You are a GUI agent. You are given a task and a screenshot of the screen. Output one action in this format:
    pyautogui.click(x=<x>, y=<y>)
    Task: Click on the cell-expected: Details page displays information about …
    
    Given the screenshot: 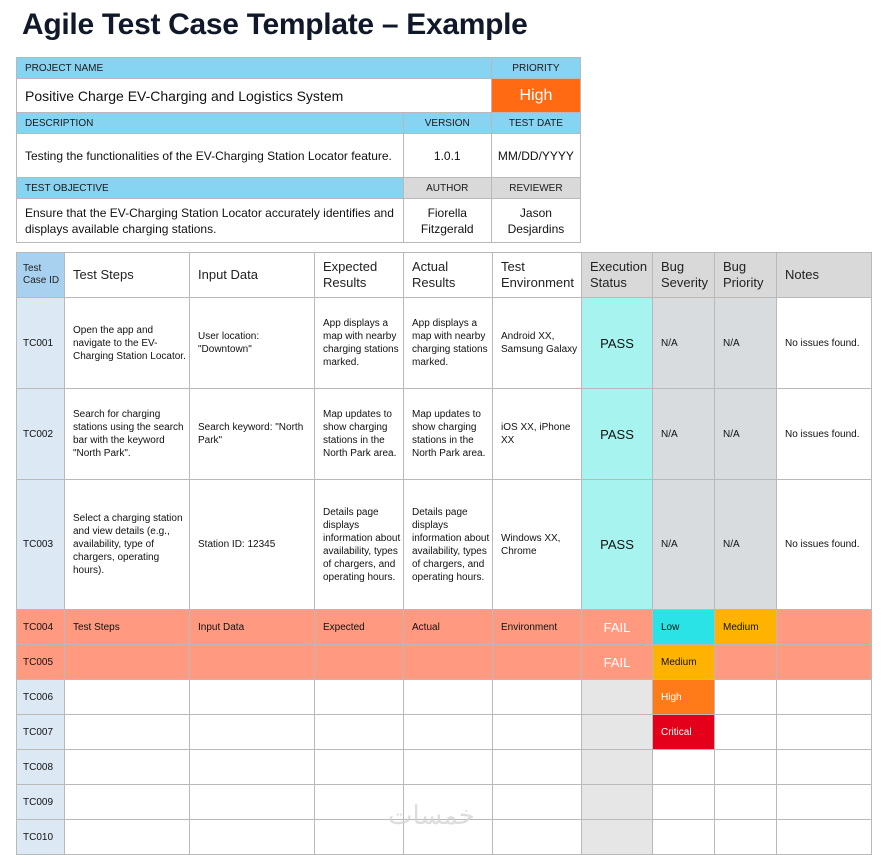 What is the action you would take?
    pyautogui.click(x=359, y=544)
    